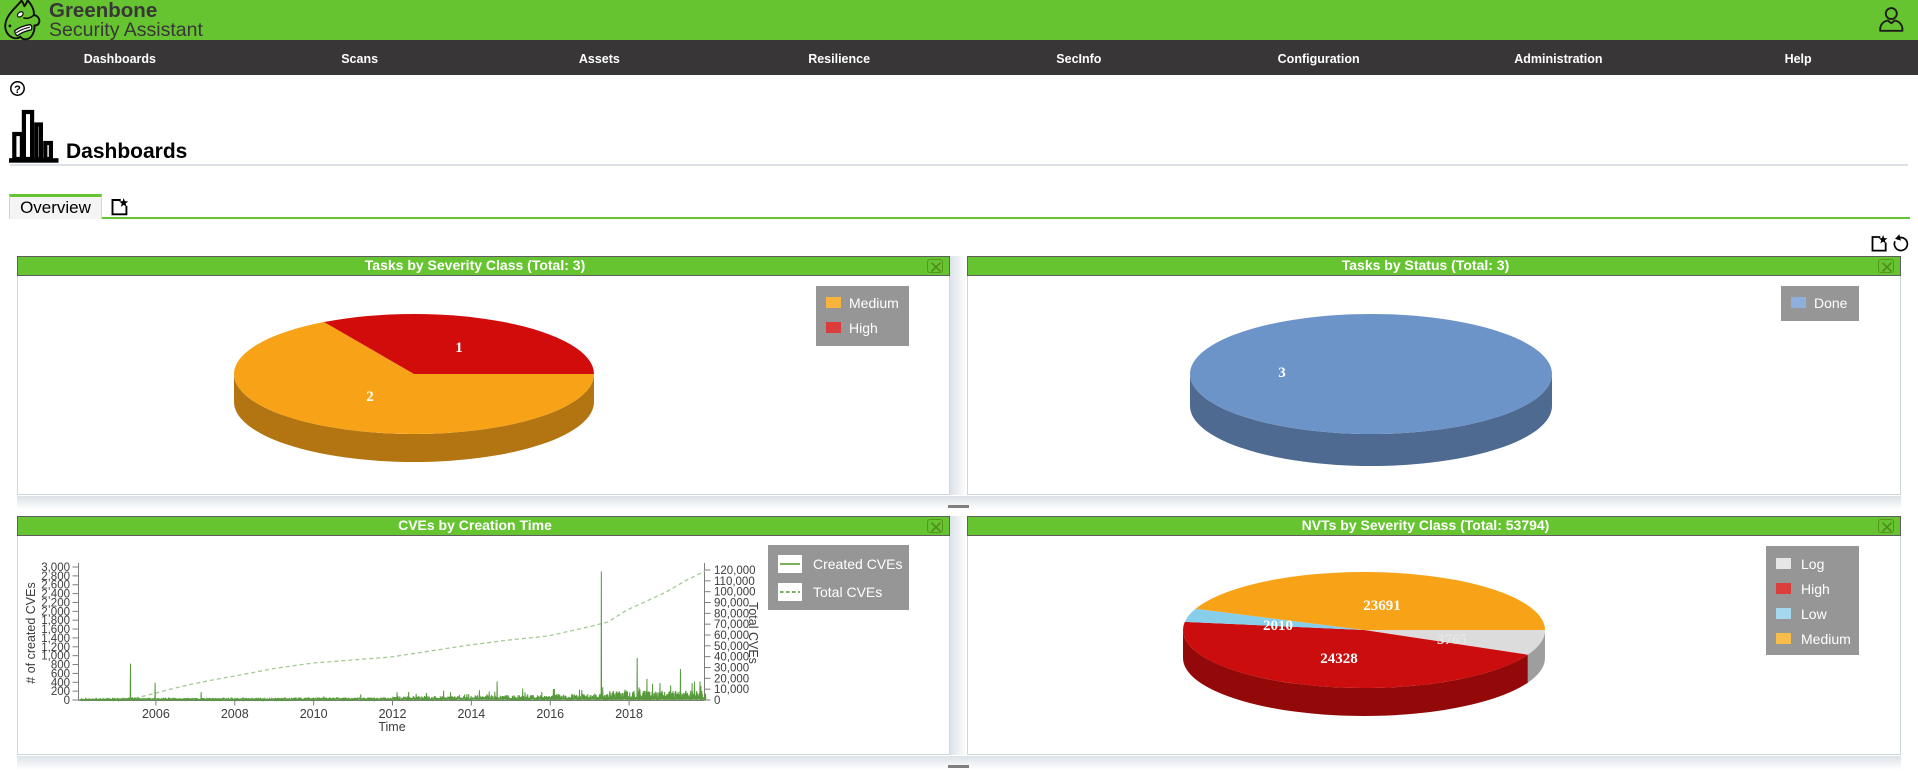 Image resolution: width=1918 pixels, height=777 pixels. I want to click on svg-text: 2018, so click(629, 714).